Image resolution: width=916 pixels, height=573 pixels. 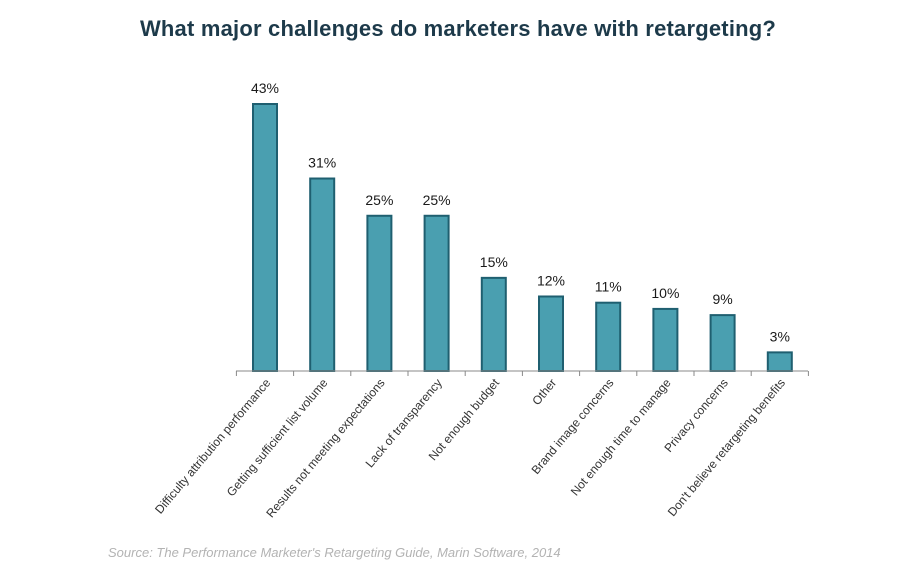 I want to click on x-tick-label: Results not meeting expectations, so click(x=325, y=448).